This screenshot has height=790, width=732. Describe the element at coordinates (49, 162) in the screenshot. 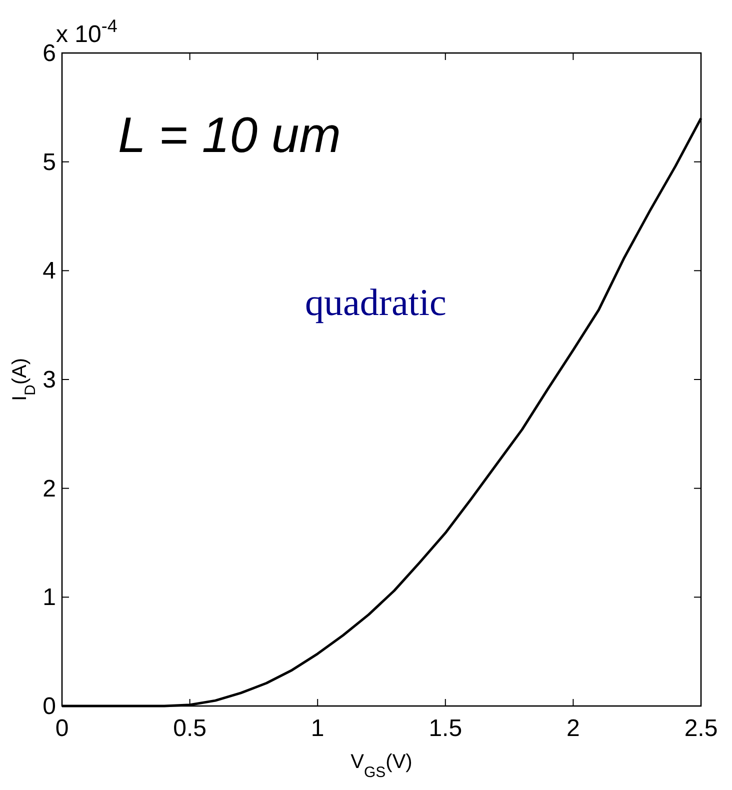

I see `y-tick-label: 5` at that location.